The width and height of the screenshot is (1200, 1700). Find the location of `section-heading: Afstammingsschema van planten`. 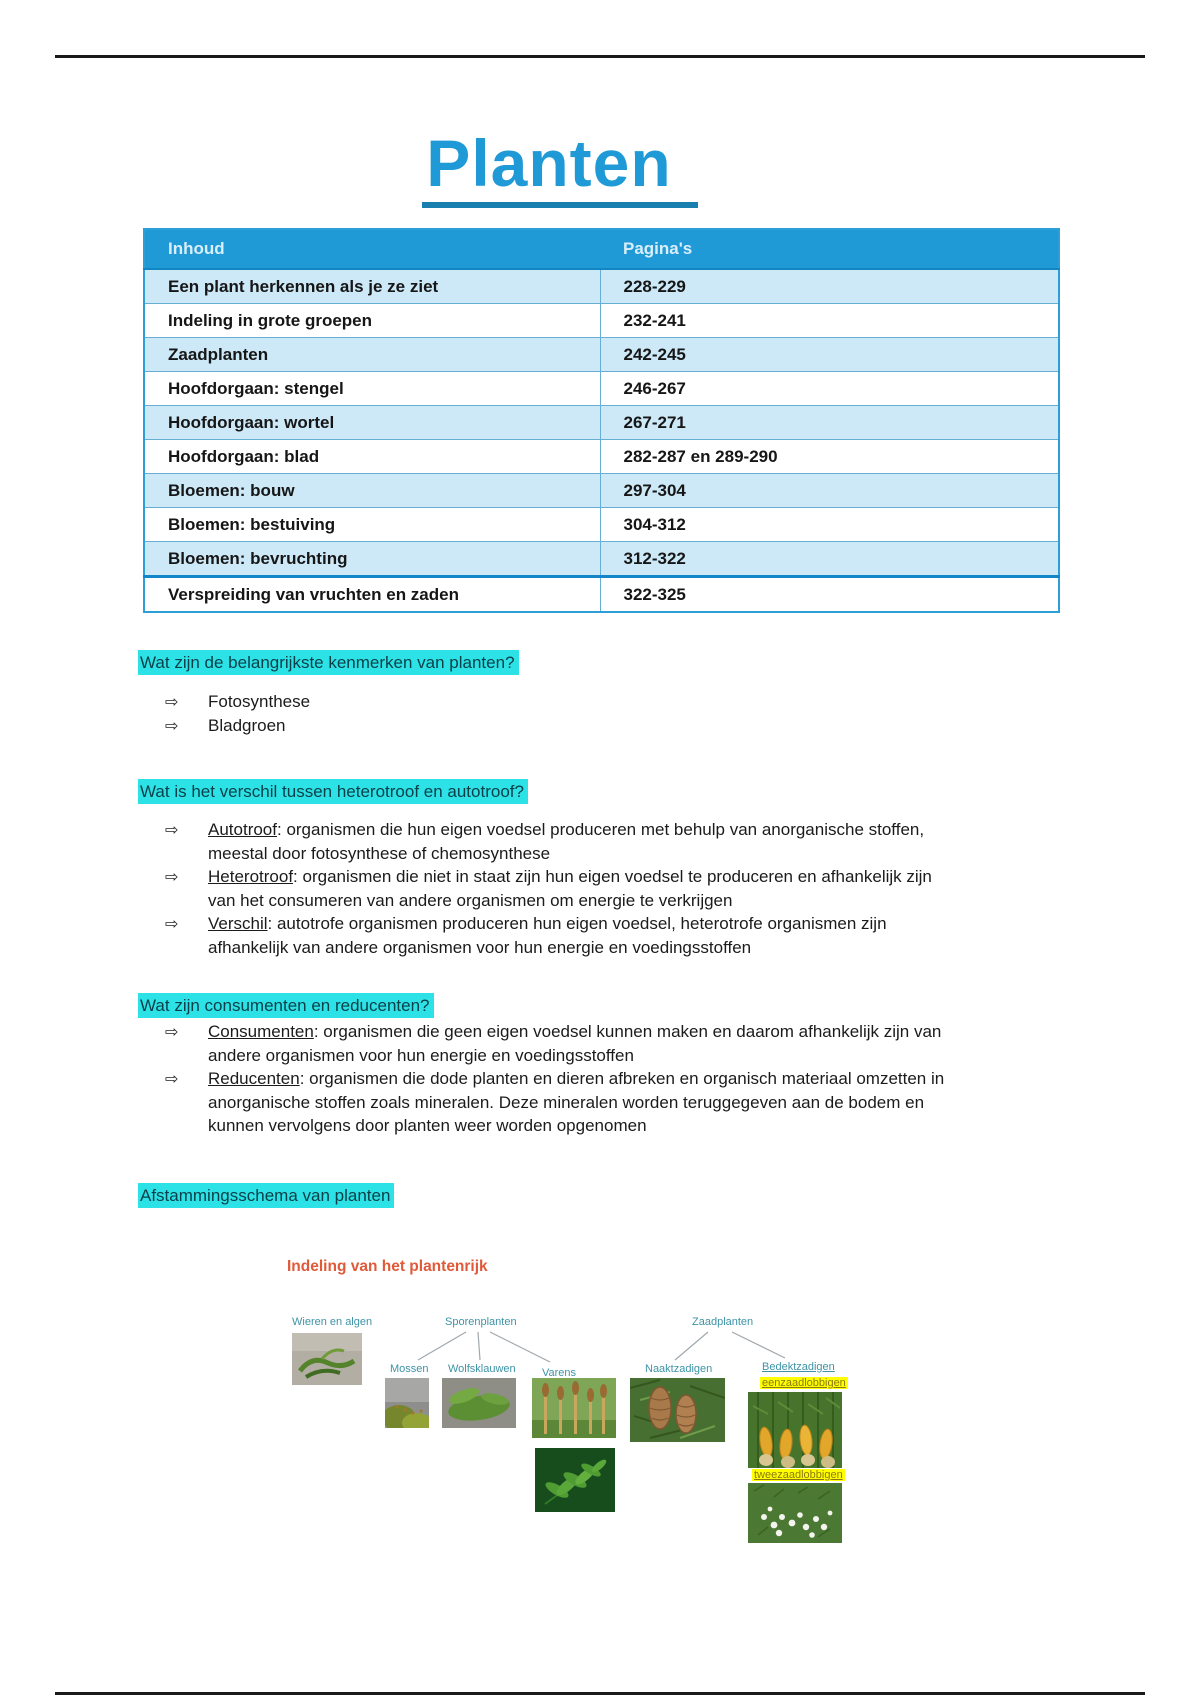

section-heading: Afstammingsschema van planten is located at coordinates (266, 1195).